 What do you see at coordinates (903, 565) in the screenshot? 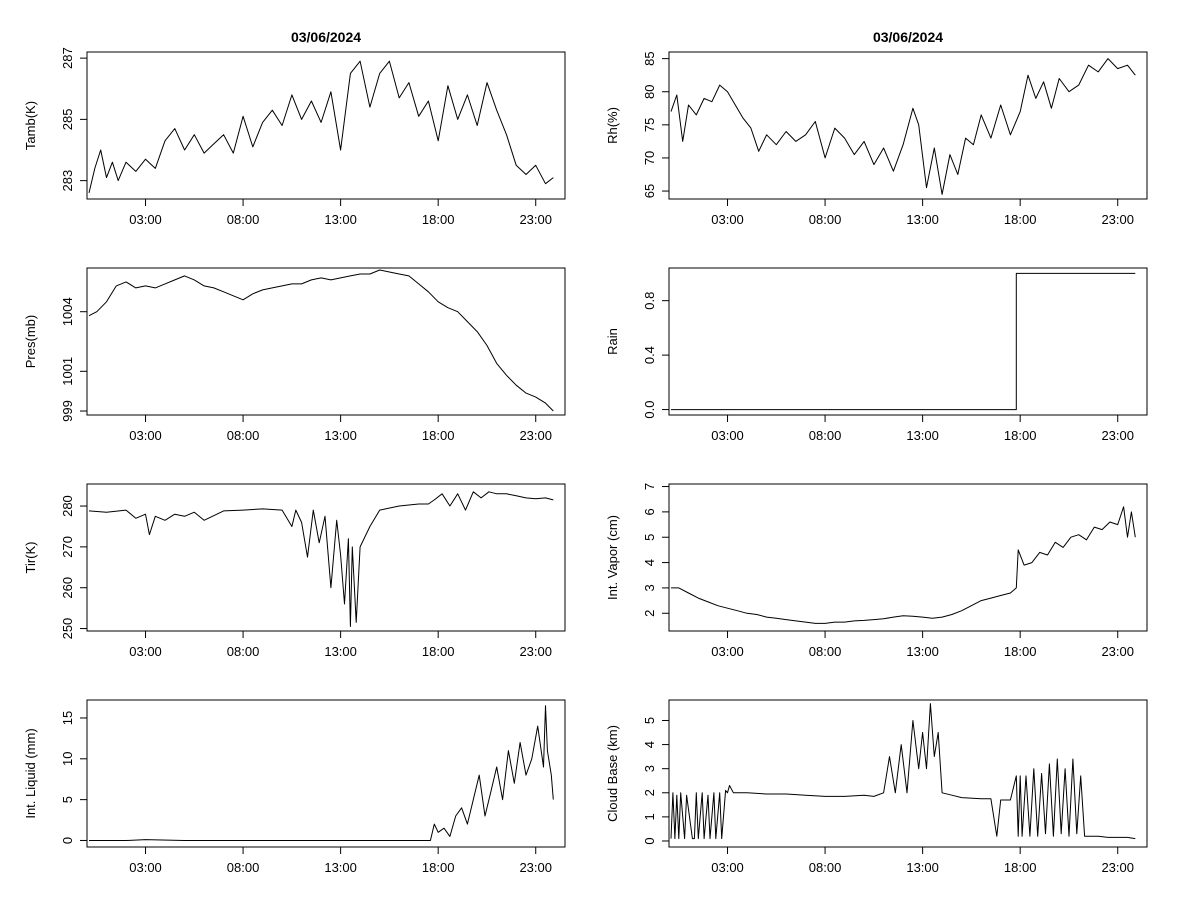
I see `series-line-vapor` at bounding box center [903, 565].